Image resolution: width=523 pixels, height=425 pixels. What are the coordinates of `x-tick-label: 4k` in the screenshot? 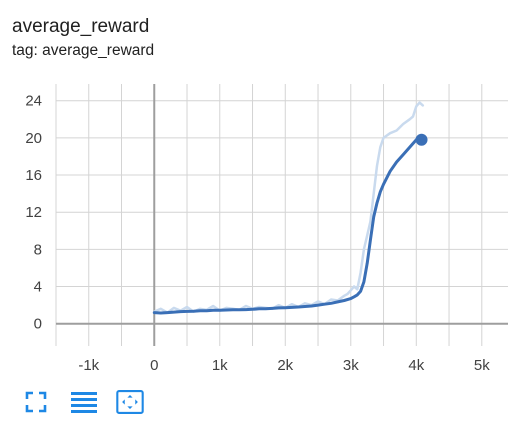 It's located at (416, 365).